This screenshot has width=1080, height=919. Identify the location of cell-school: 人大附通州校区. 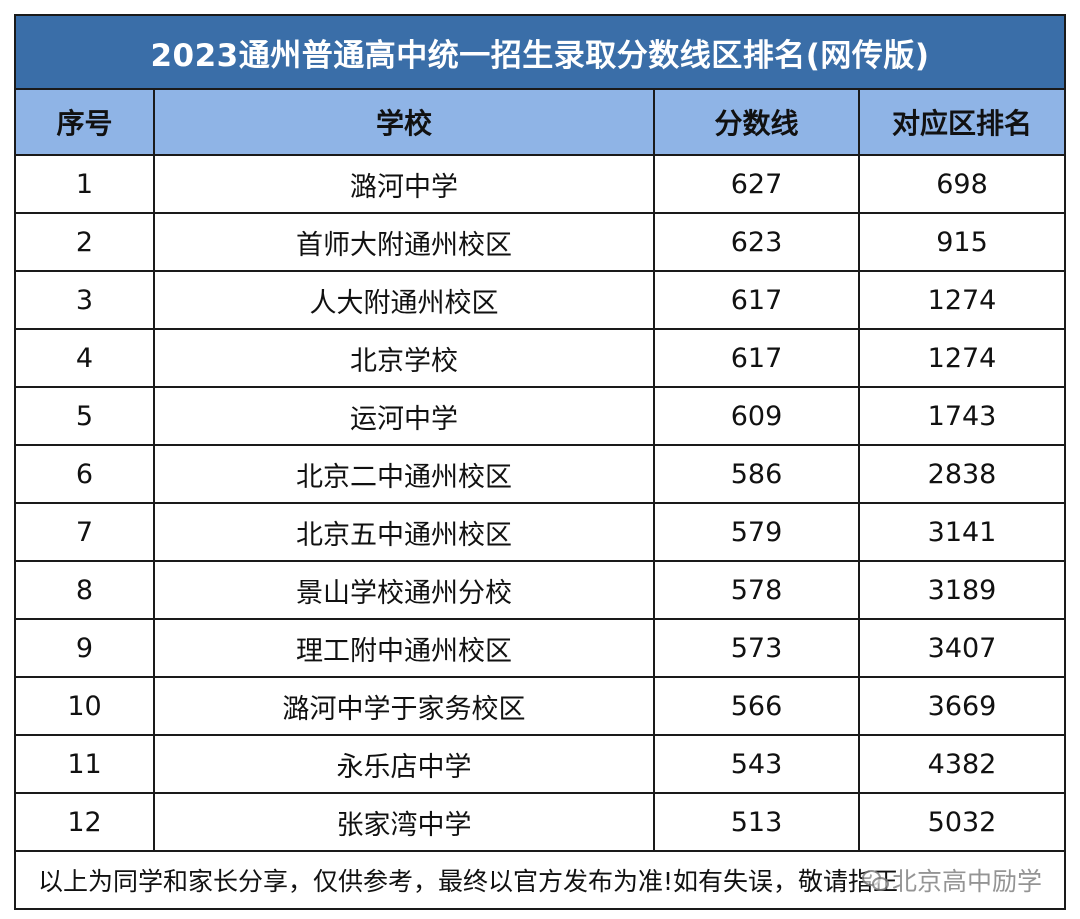
(404, 300).